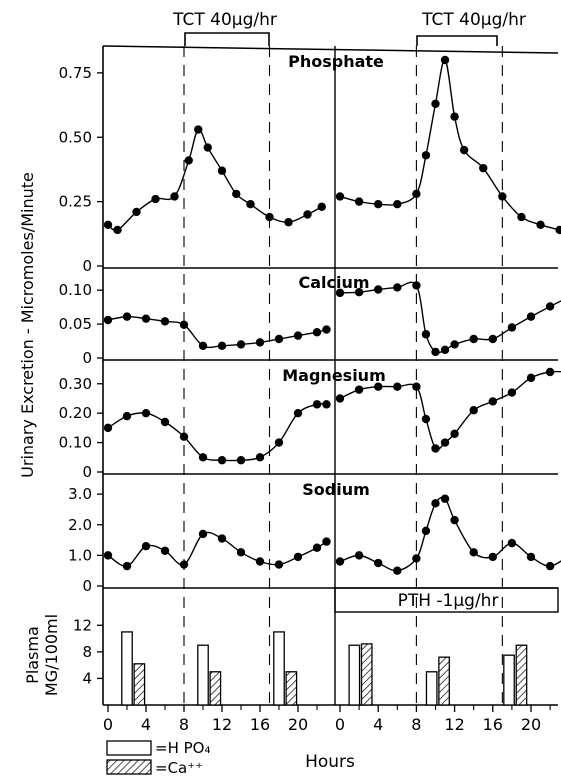  I want to click on plasma-bars, so click(324, 668).